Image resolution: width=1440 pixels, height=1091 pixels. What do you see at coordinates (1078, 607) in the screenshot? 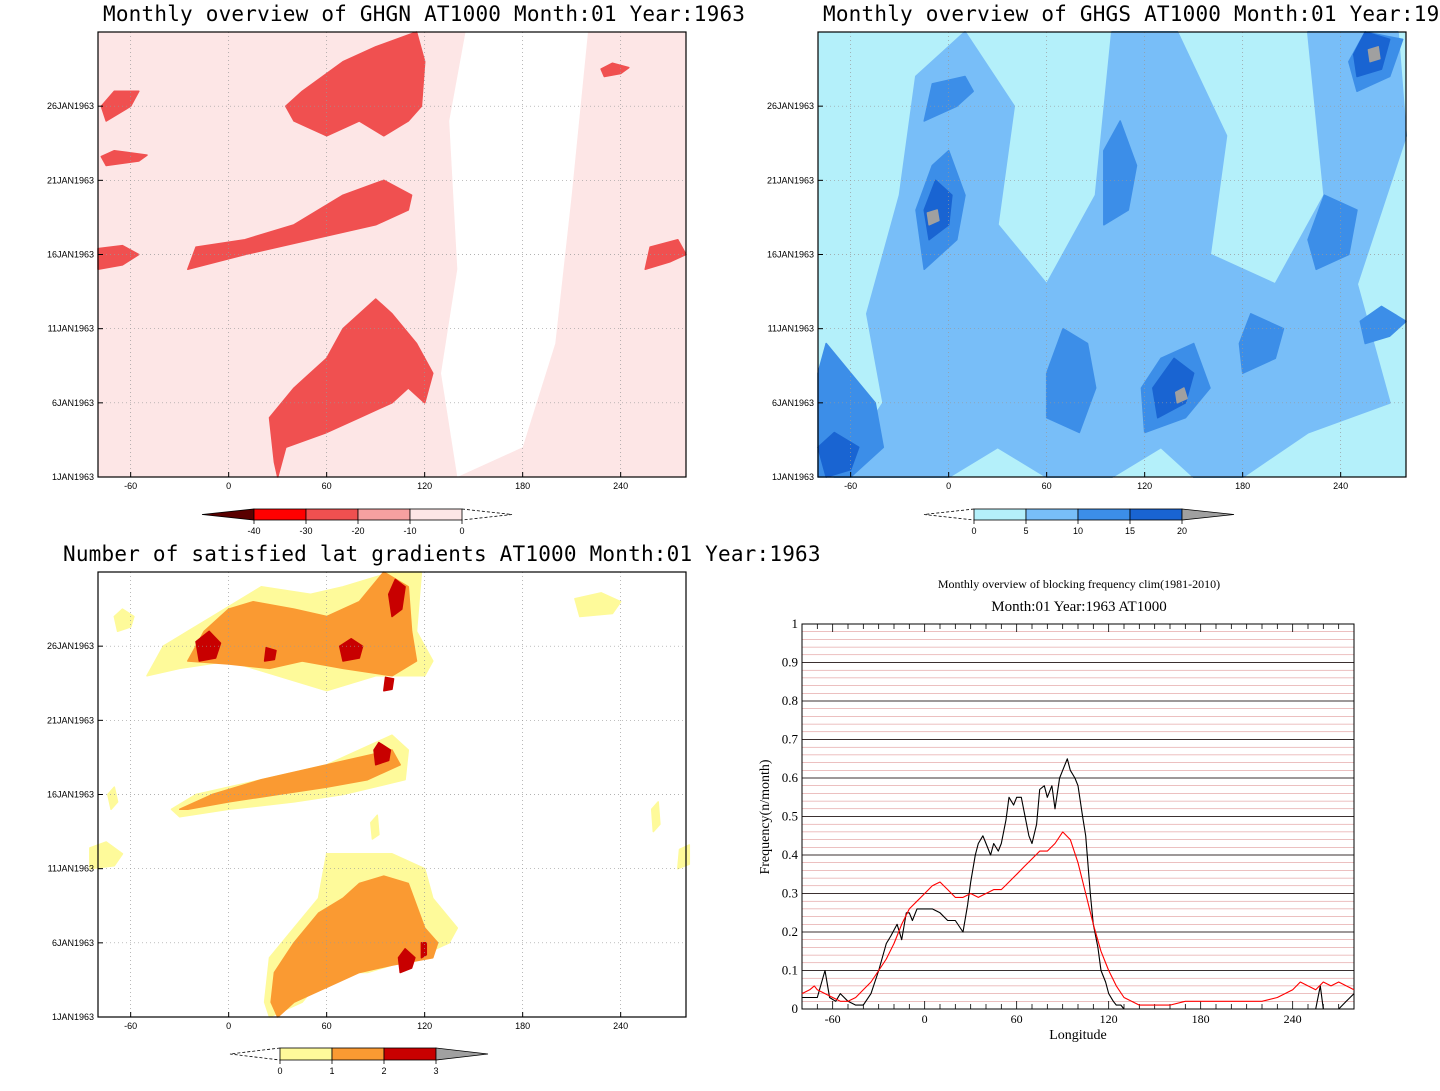
I see `line-chart-subtitle: Month:01 Year:1963 AT1000` at bounding box center [1078, 607].